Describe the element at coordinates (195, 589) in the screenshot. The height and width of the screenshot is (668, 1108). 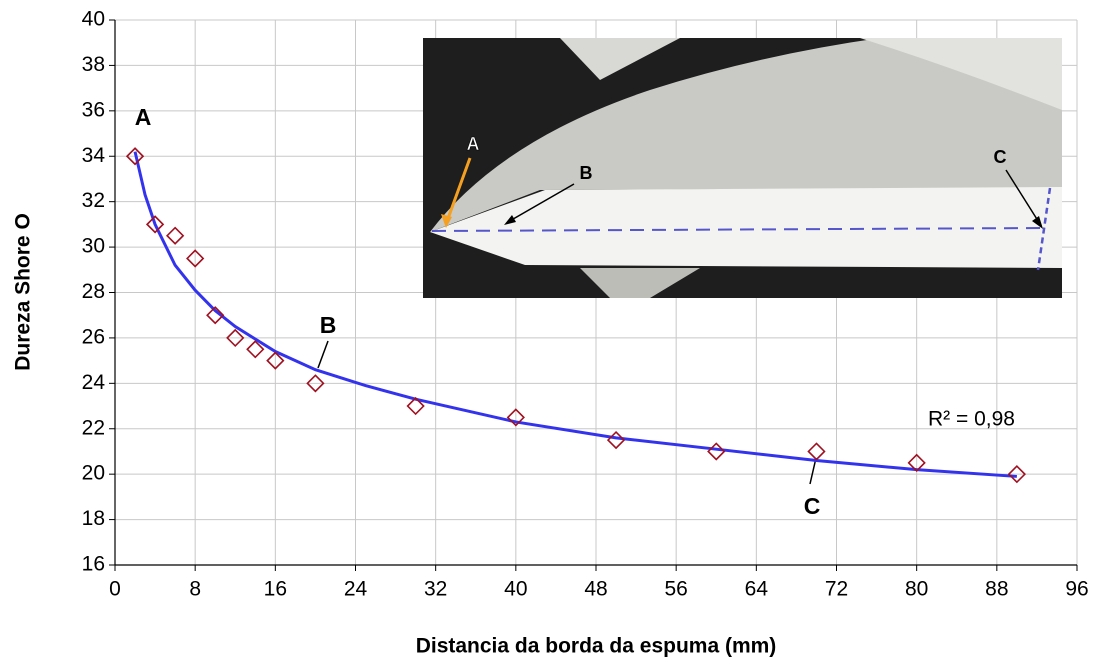
I see `x-tick-label: 8` at that location.